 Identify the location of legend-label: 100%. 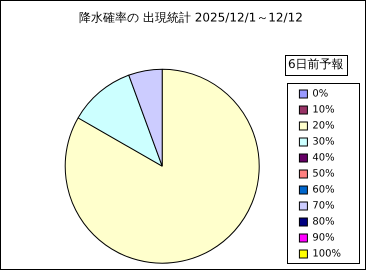
(327, 254).